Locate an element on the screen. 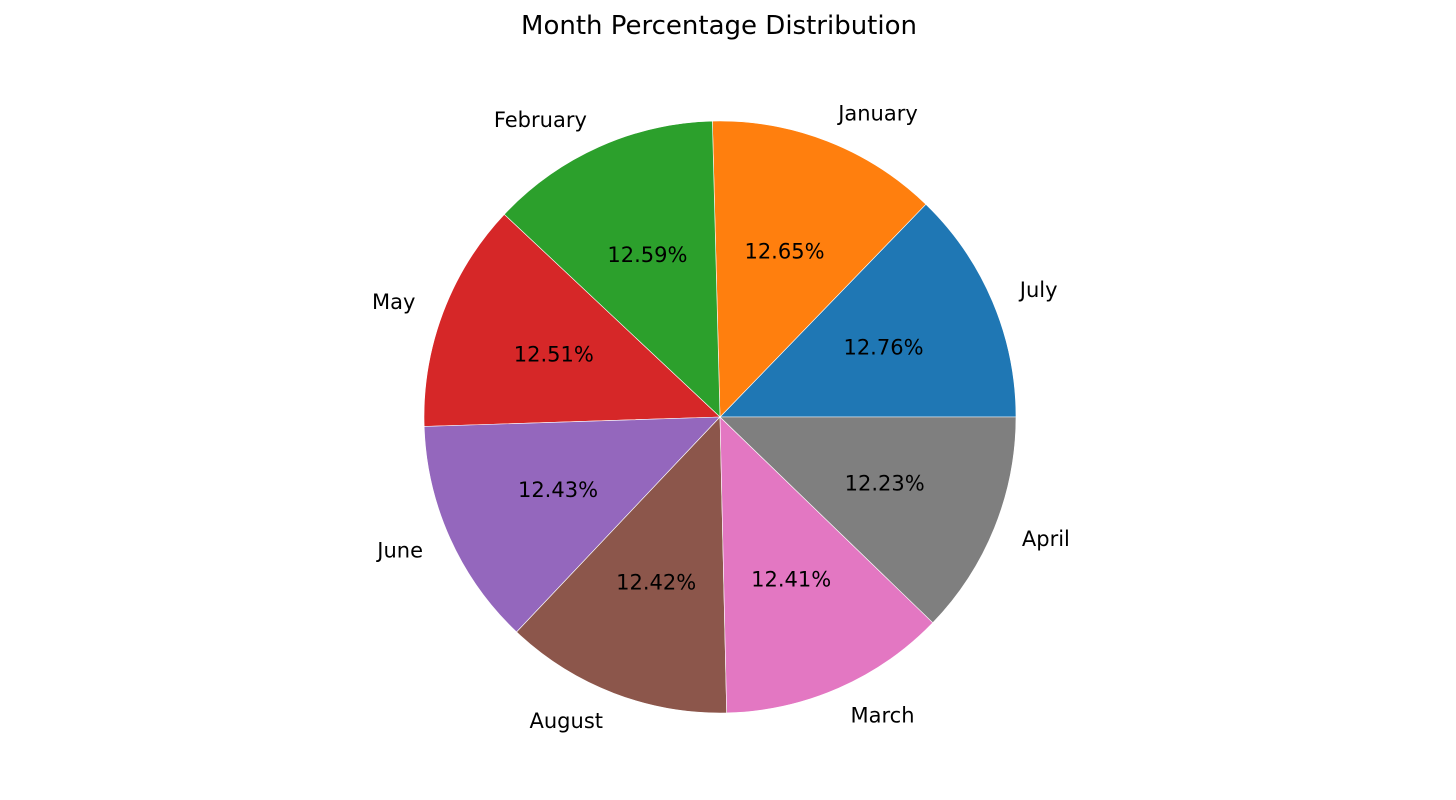 The height and width of the screenshot is (800, 1456). pie-slice-august is located at coordinates (621, 565).